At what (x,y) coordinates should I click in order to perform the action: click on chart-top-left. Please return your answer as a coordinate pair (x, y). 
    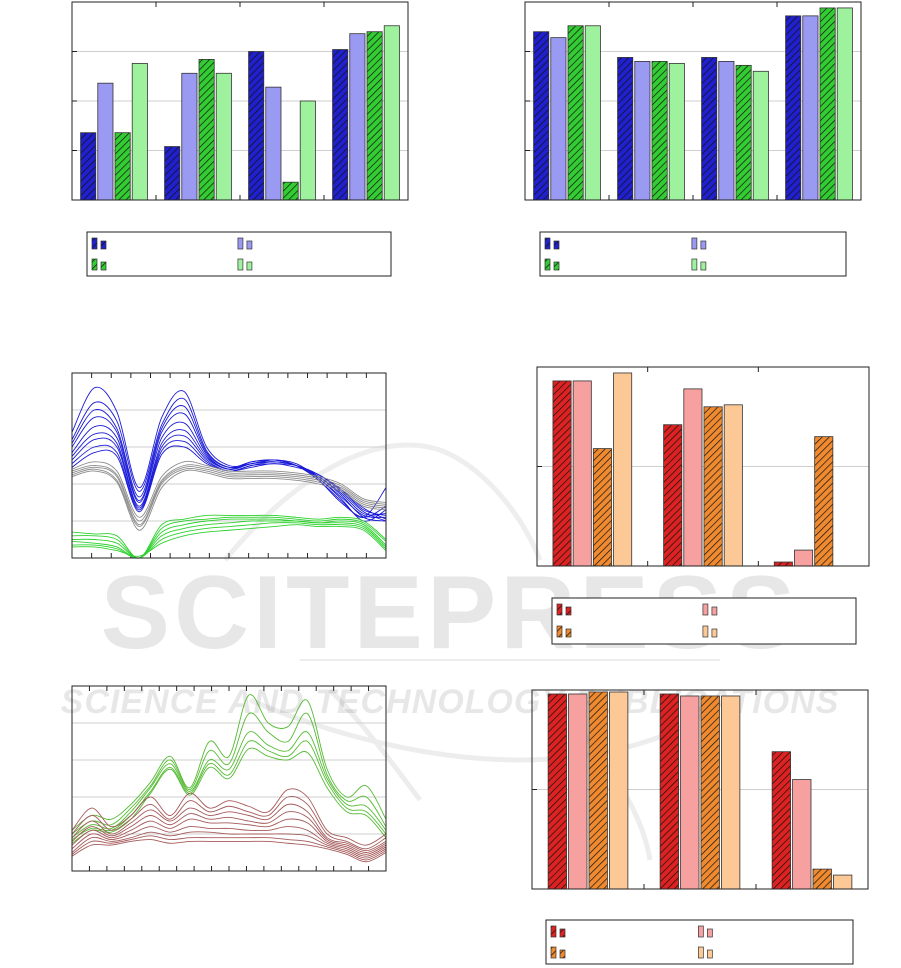
    Looking at the image, I should click on (240, 139).